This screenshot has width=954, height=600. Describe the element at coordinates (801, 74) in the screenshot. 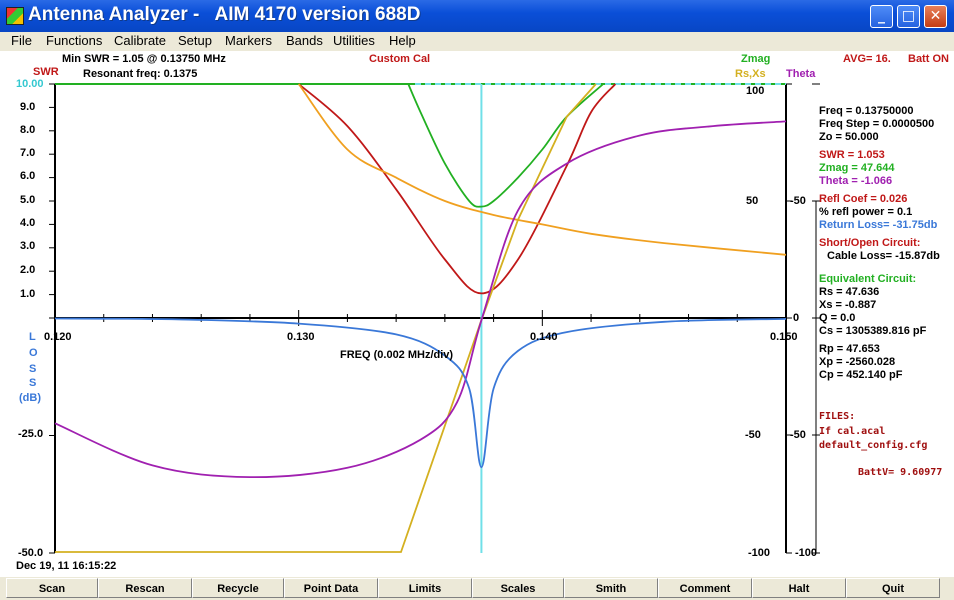

I see `theta-axis-label: Theta` at that location.